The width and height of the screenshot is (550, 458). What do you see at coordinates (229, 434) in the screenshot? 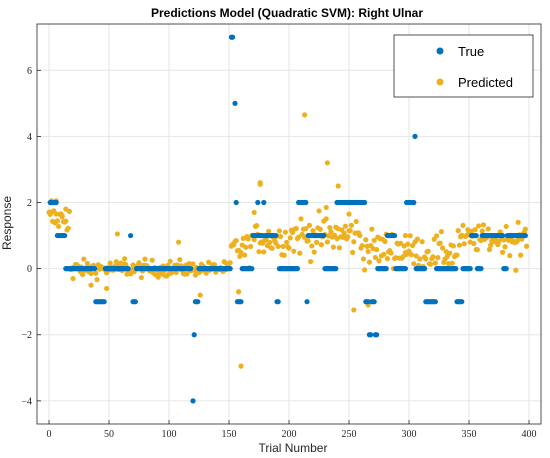
I see `x-tick-label: 150` at bounding box center [229, 434].